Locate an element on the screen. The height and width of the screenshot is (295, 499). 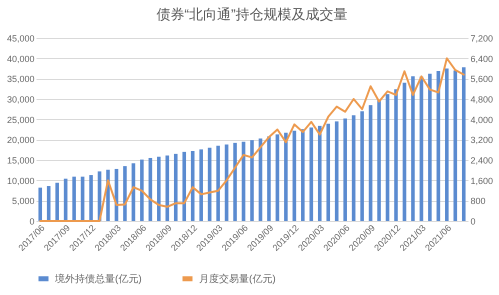
y-tick-label: 25,000 is located at coordinates (20, 119).